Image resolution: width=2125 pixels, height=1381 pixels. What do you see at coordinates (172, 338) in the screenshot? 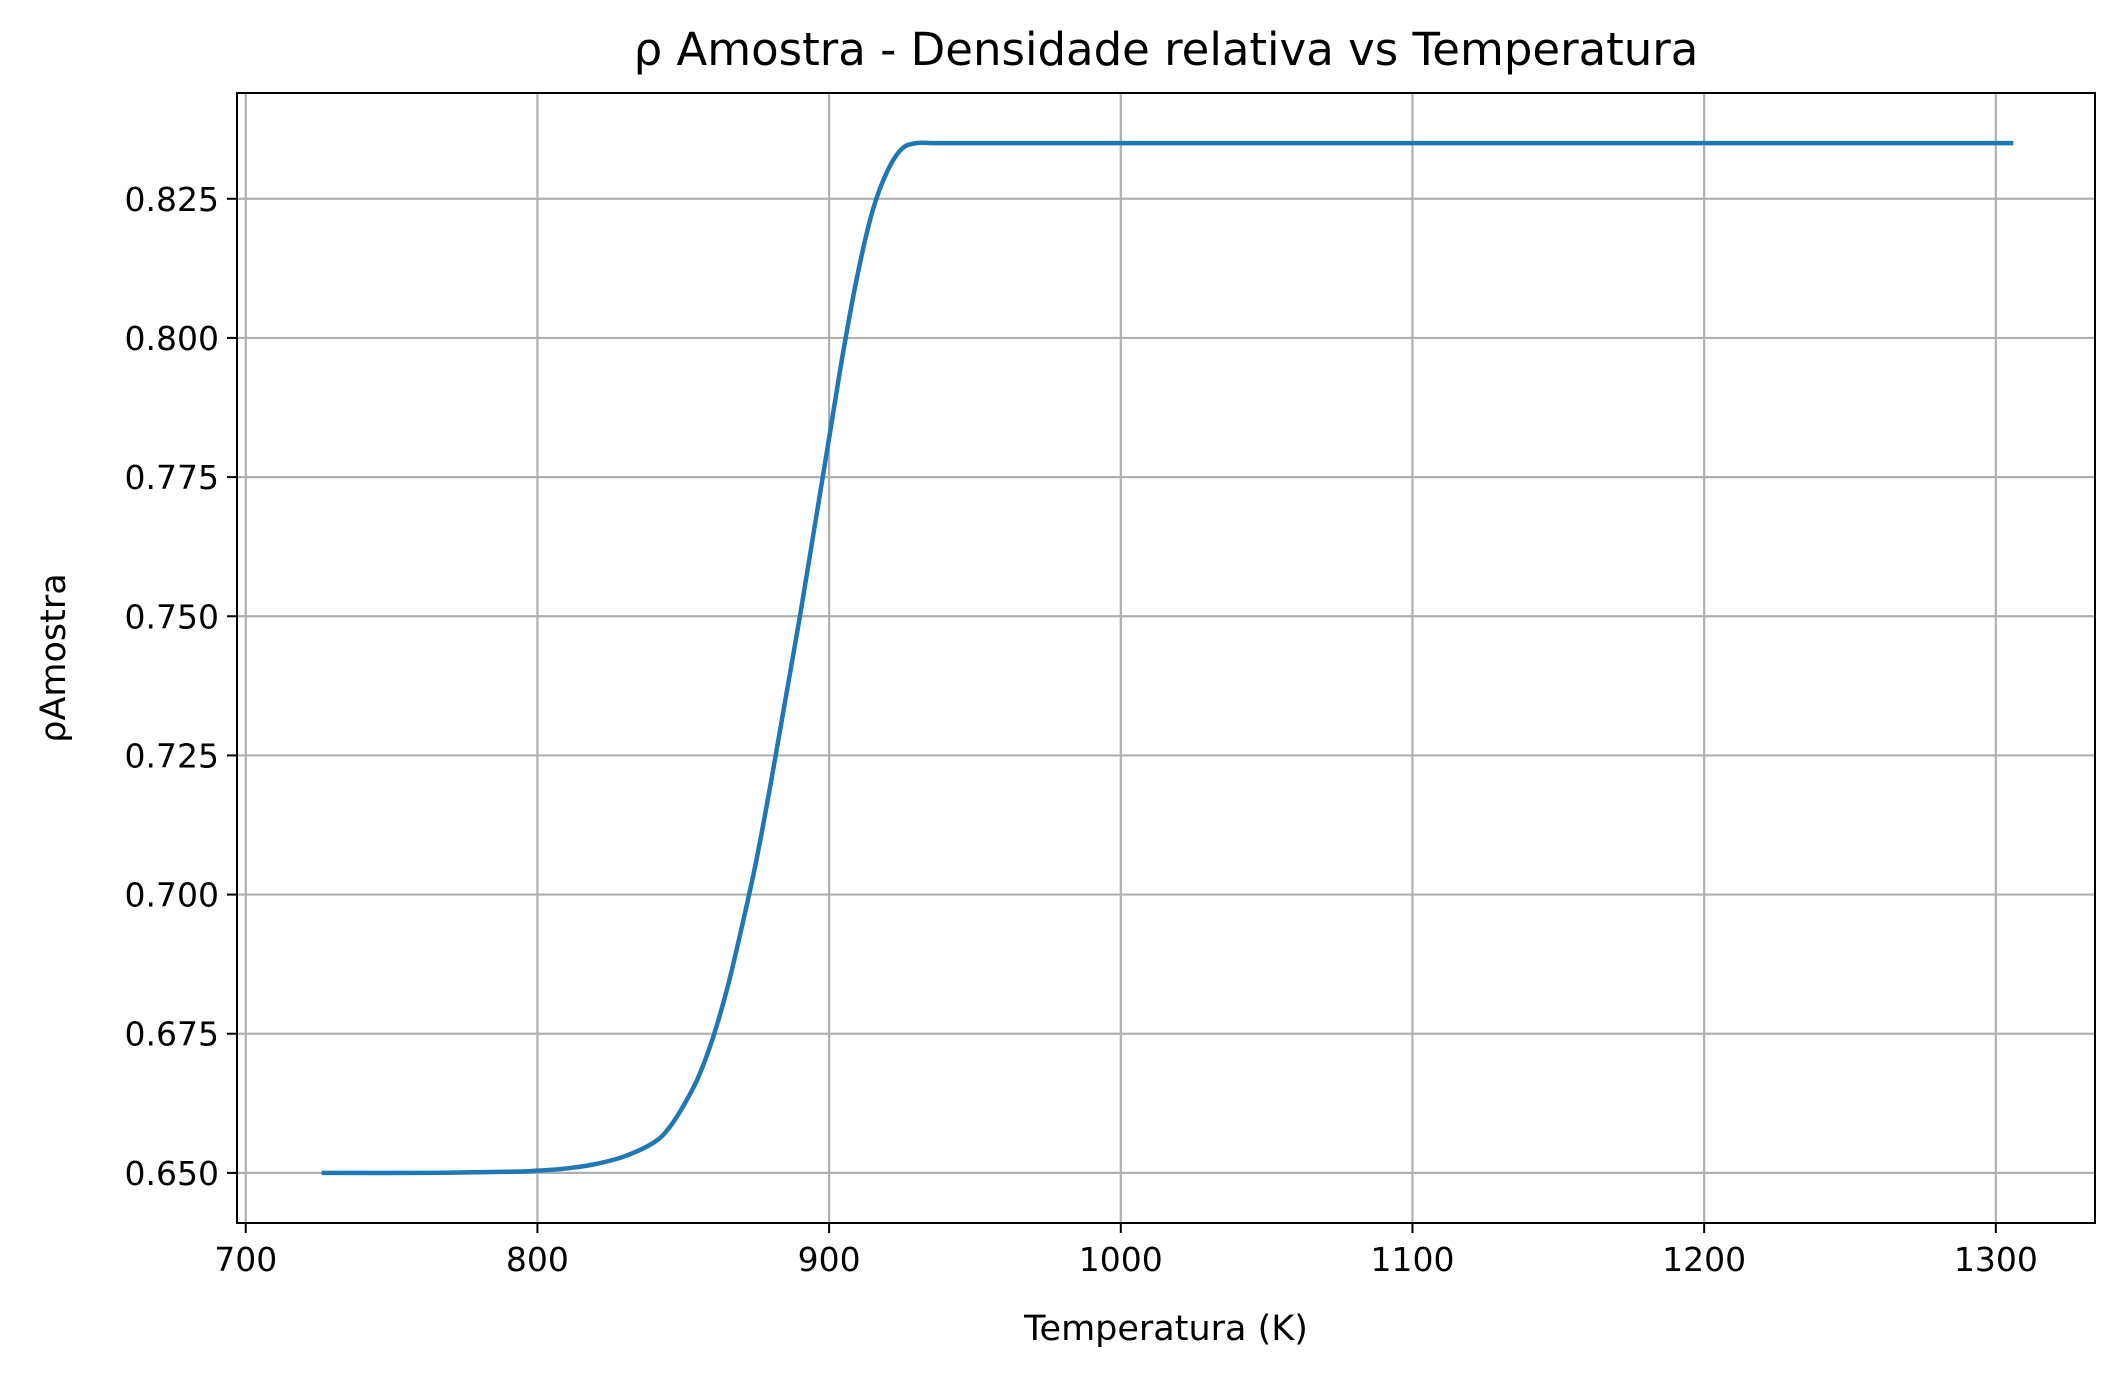
I see `y-tick-label: 0.800` at bounding box center [172, 338].